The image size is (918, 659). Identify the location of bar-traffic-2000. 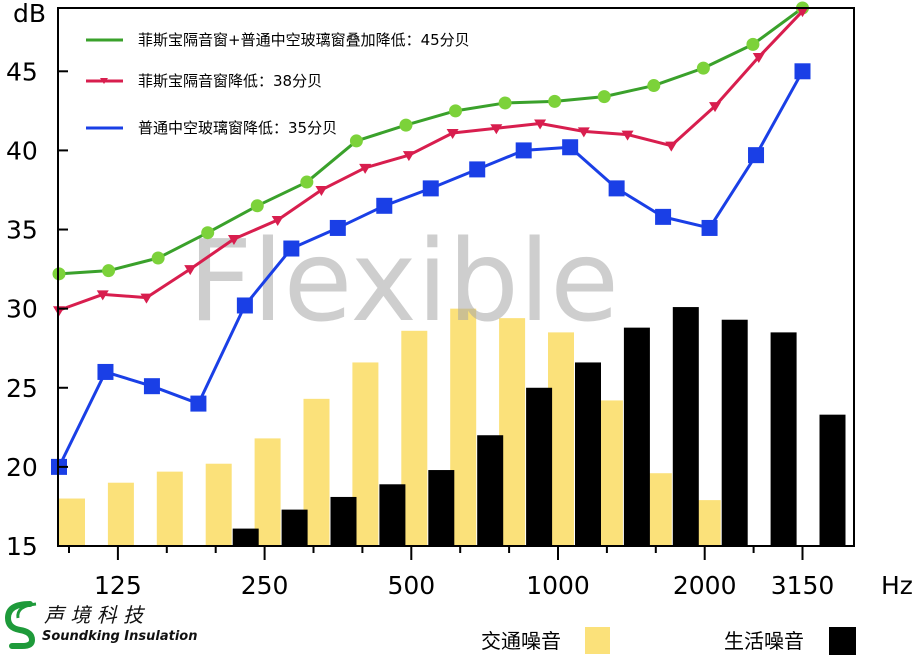
(707, 523).